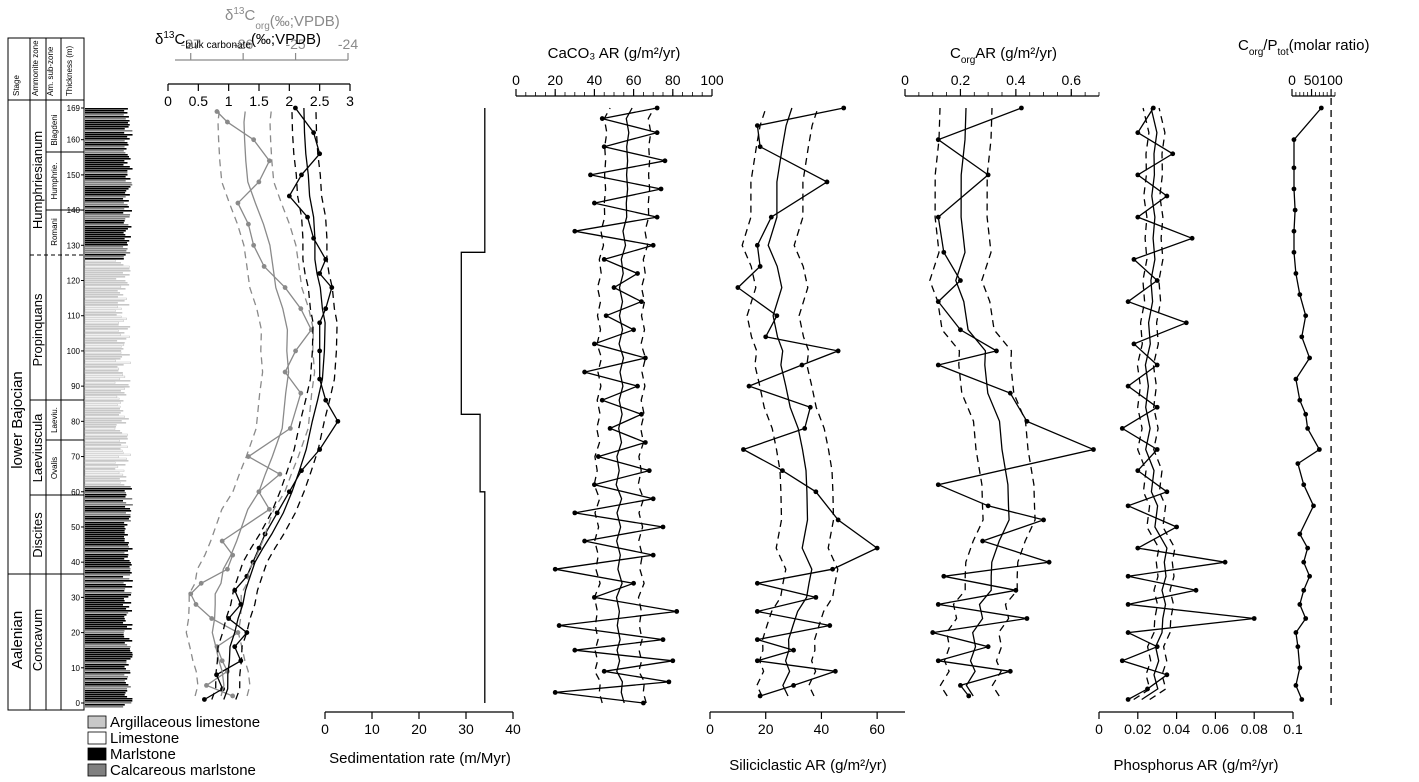 This screenshot has width=1419, height=782. I want to click on corg-isotope-point, so click(233, 696).